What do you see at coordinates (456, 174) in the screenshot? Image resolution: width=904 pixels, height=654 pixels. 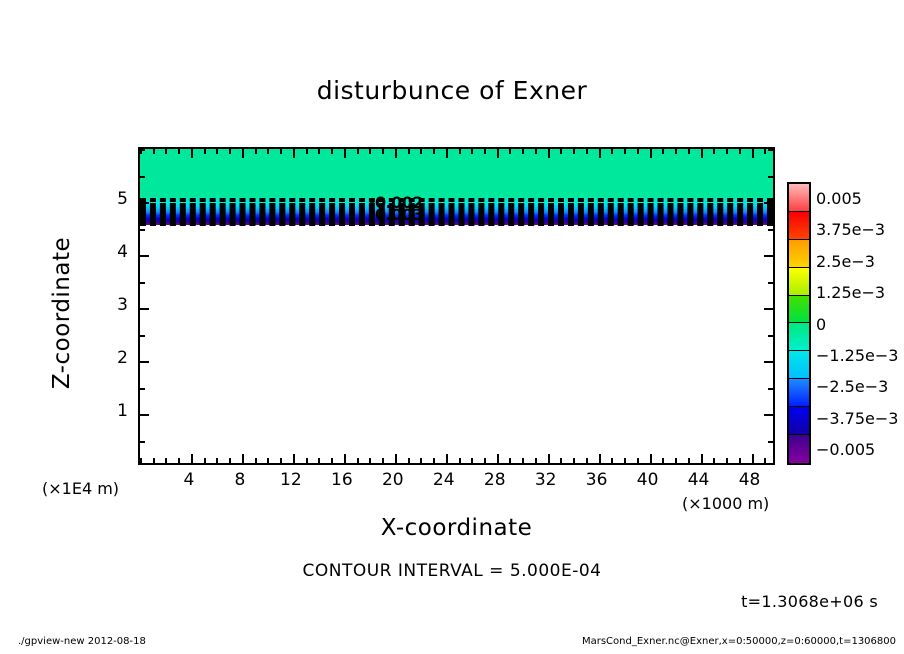 I see `contour-band` at bounding box center [456, 174].